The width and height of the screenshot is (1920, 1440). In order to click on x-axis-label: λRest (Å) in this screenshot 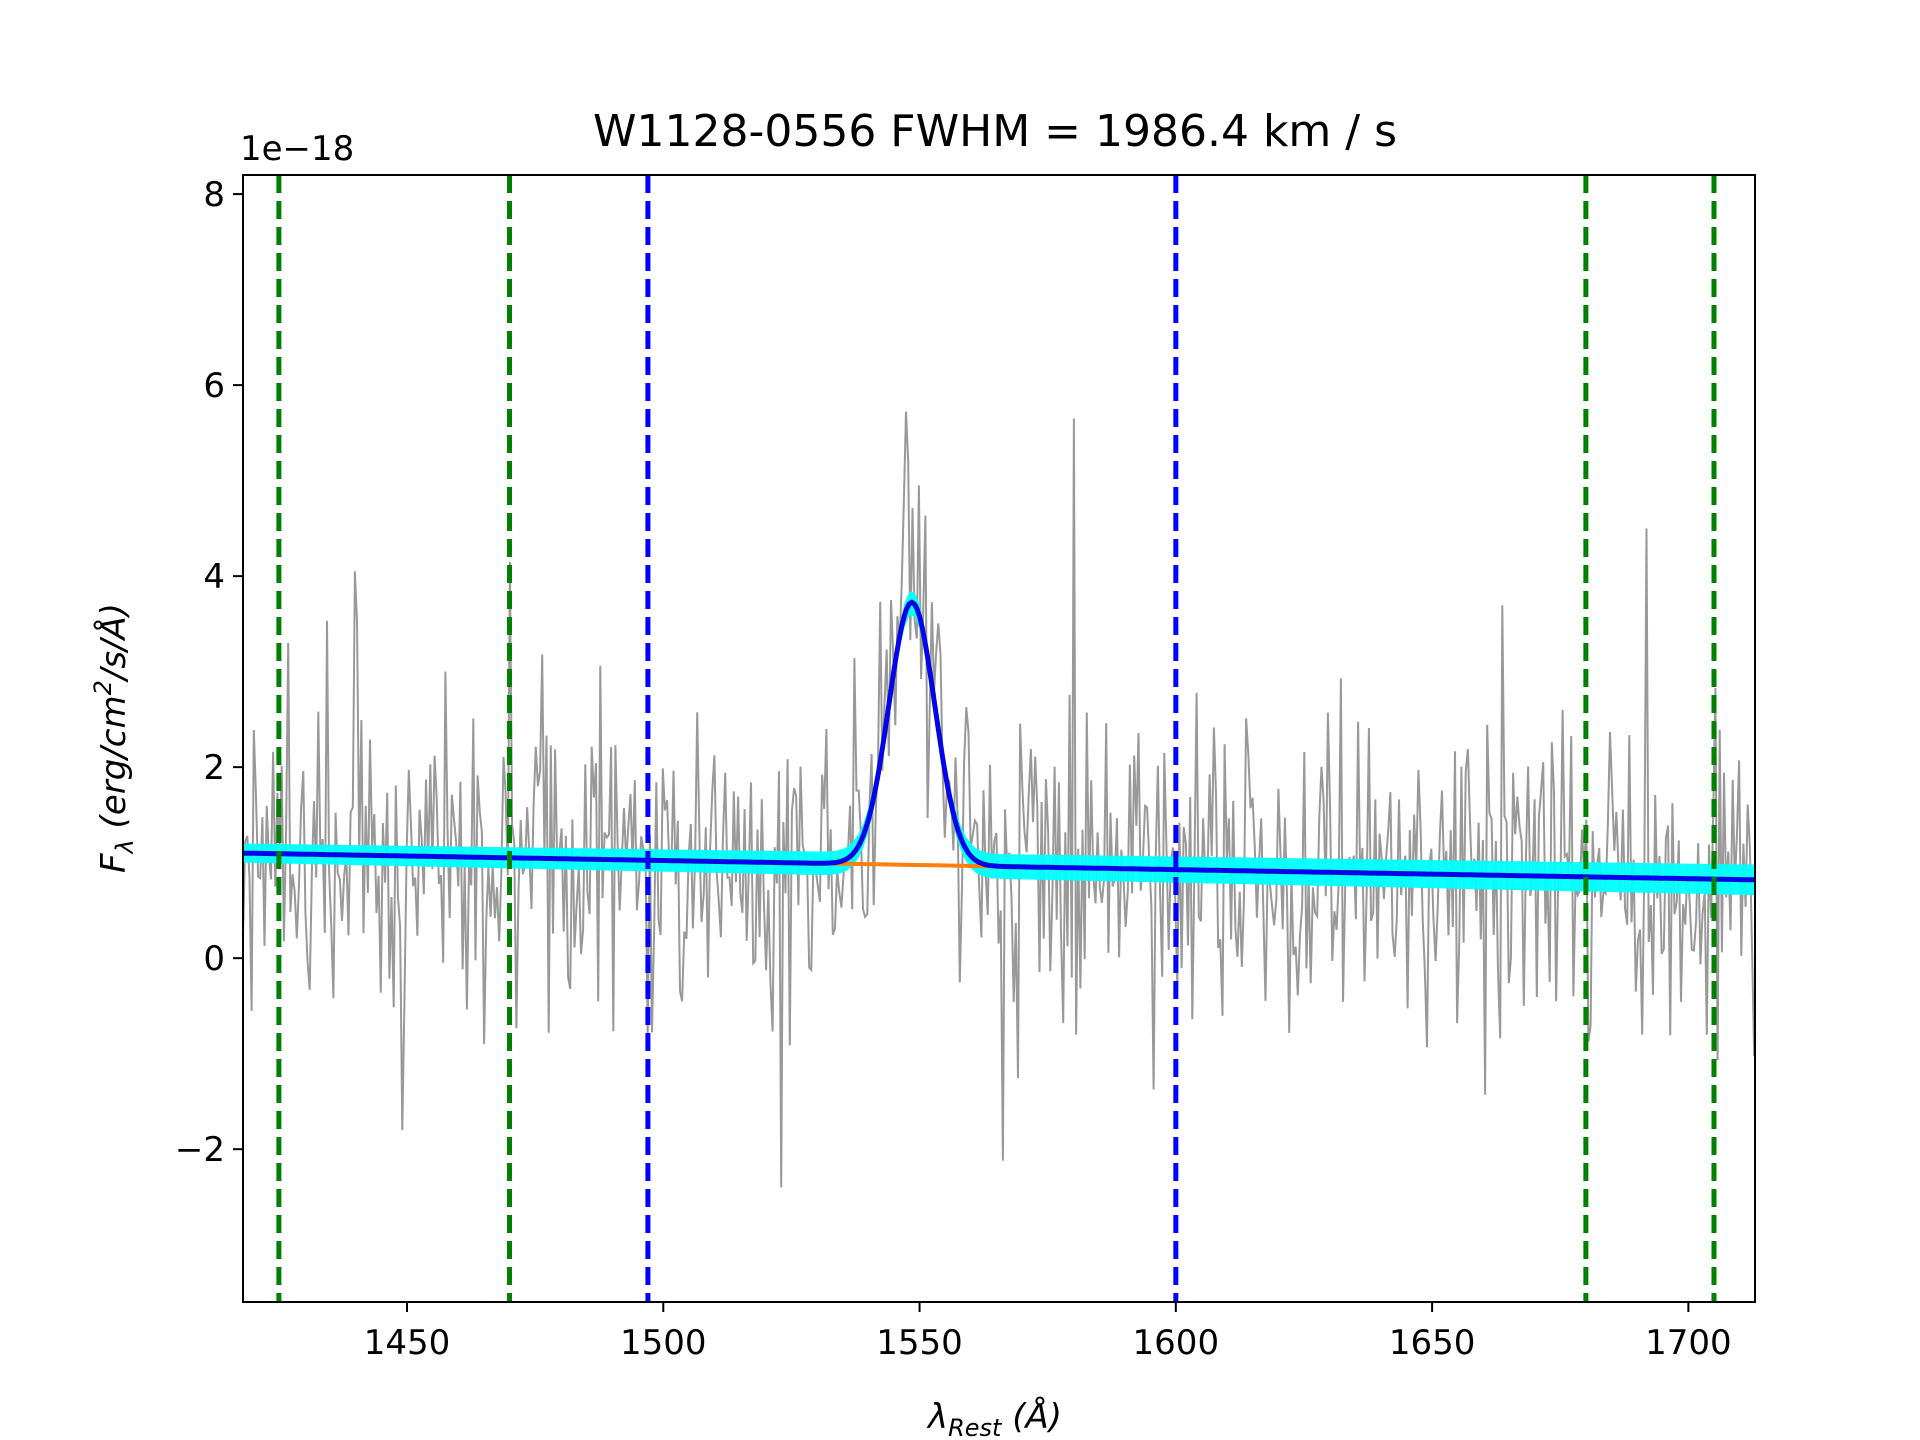, I will do `click(994, 1418)`.